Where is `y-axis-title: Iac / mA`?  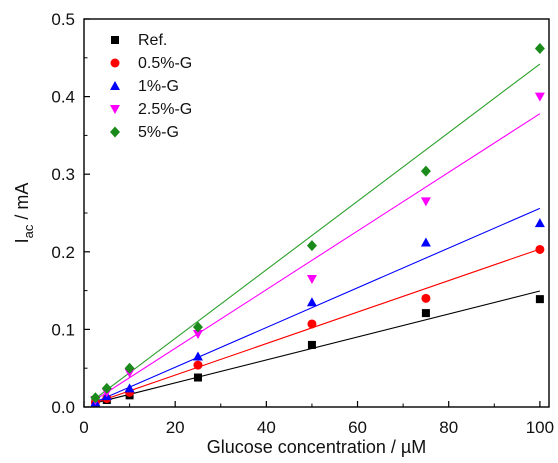
y-axis-title: Iac / mA is located at coordinates (24, 213).